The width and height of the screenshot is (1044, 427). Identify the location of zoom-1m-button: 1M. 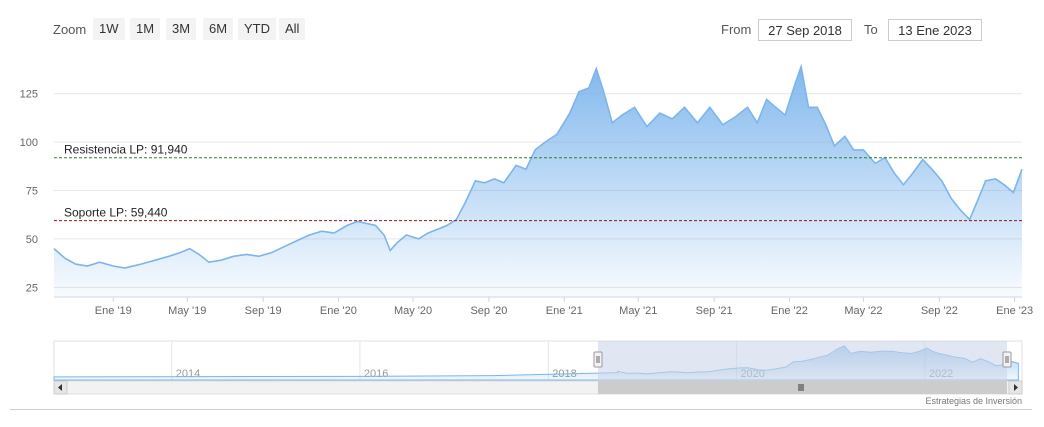
(145, 29).